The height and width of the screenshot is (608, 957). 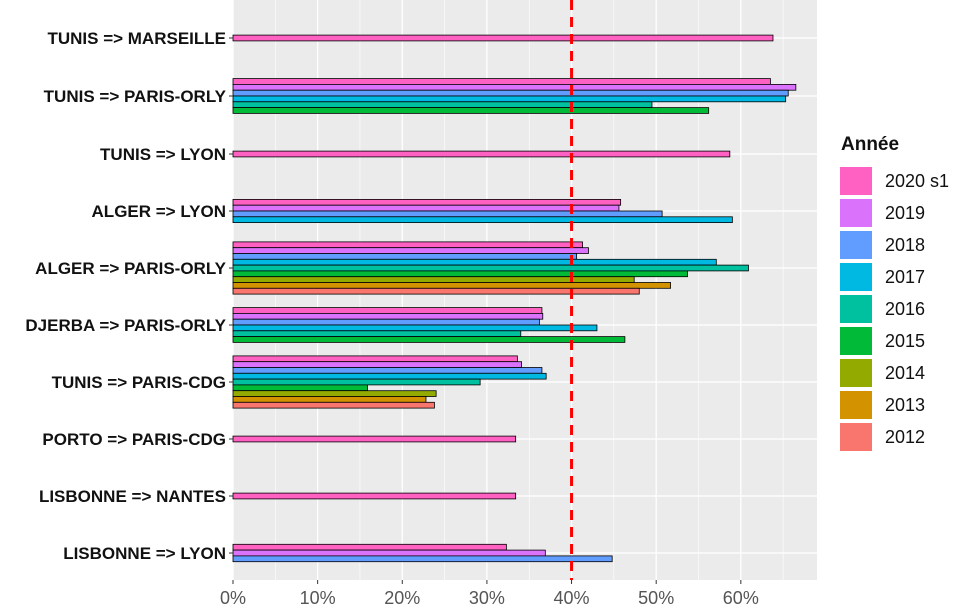 I want to click on legend-label: 2016, so click(x=905, y=309).